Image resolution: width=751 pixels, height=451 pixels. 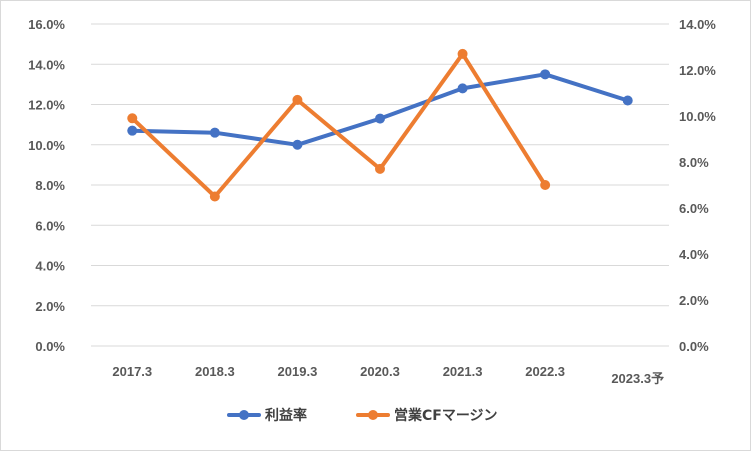 What do you see at coordinates (697, 24) in the screenshot?
I see `right-tick-label: 14.0%` at bounding box center [697, 24].